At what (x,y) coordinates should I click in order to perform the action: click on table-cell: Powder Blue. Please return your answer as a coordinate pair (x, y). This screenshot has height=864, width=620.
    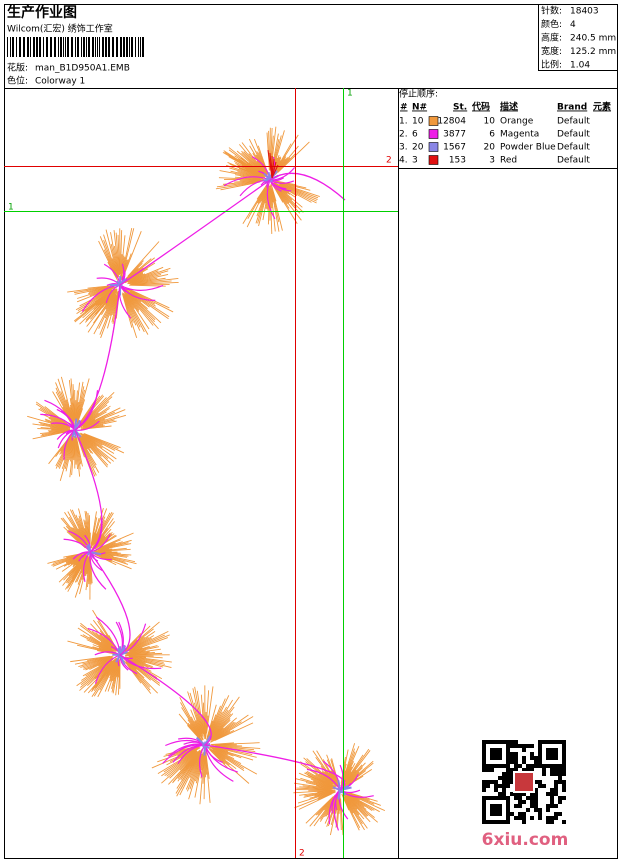
    Looking at the image, I should click on (528, 148).